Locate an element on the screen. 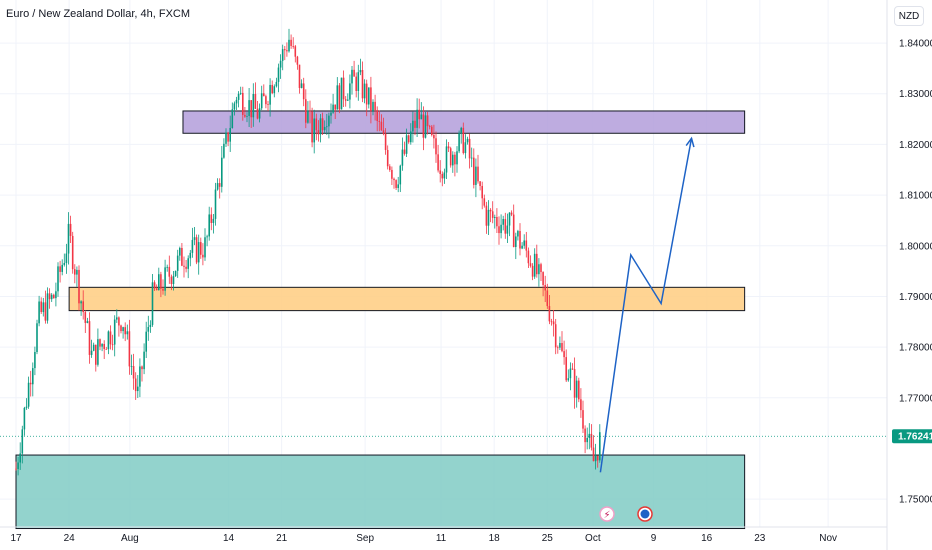 This screenshot has width=932, height=550. projection-path is located at coordinates (646, 305).